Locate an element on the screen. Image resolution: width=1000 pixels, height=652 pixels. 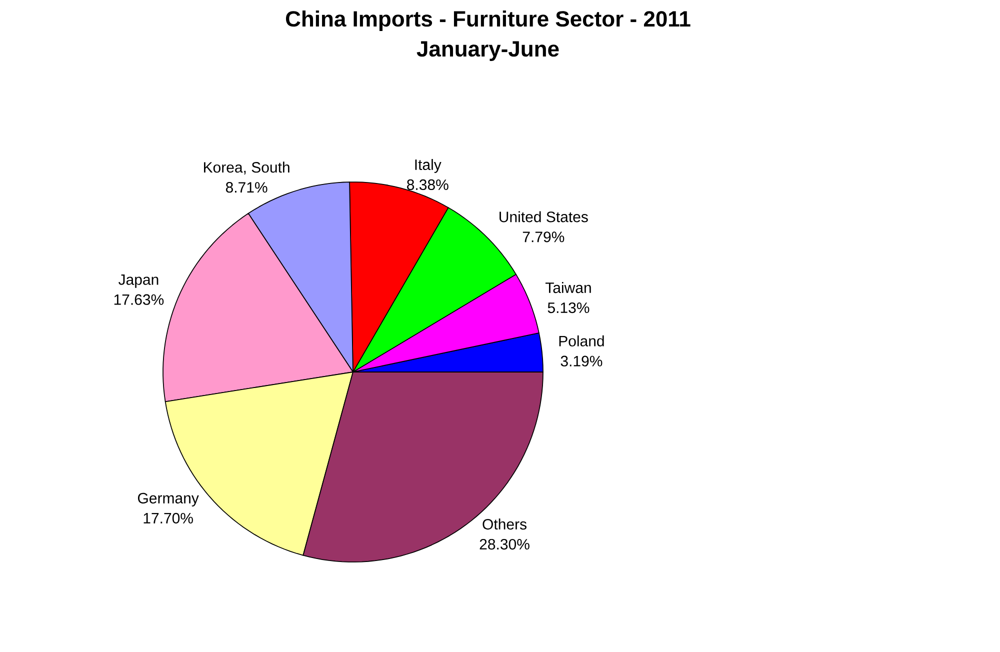
chart-subtitle: January-June is located at coordinates (487, 51).